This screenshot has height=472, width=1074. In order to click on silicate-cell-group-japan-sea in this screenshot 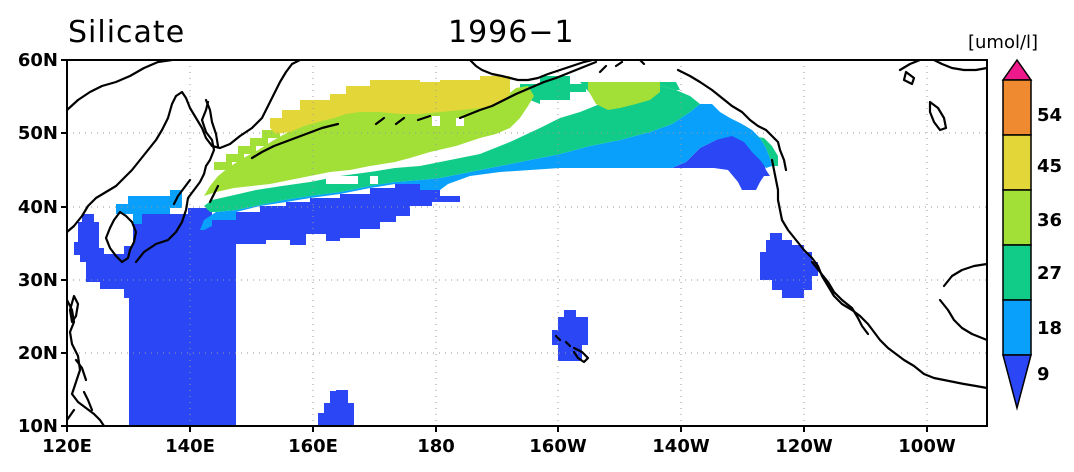, I will do `click(149, 207)`.